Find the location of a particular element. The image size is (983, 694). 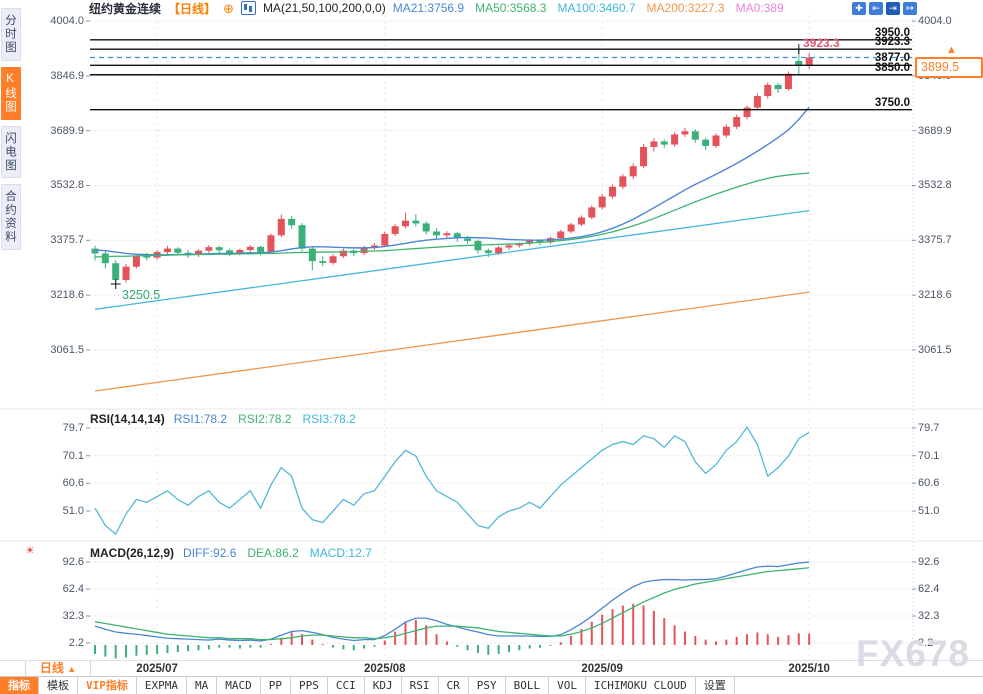

expand-icon: ⇥ is located at coordinates (893, 8).